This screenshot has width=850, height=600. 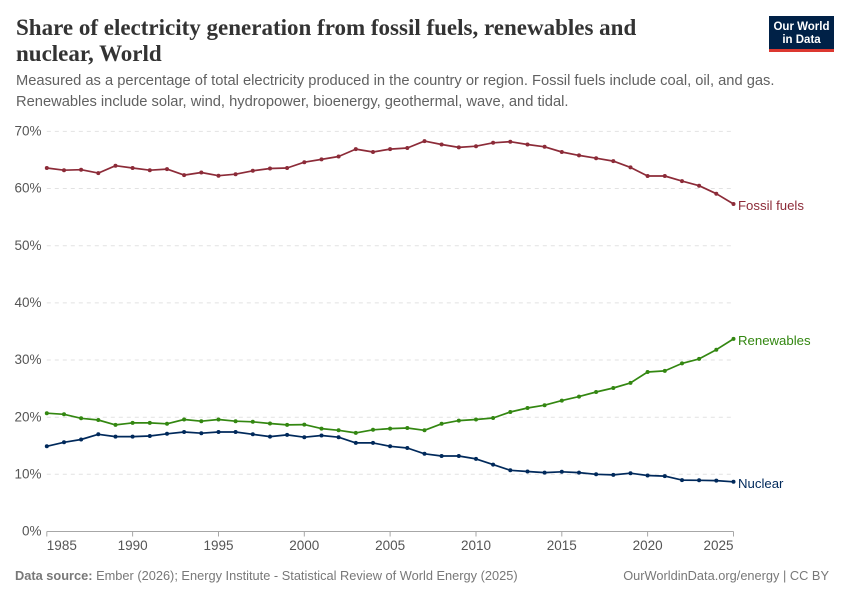 What do you see at coordinates (27, 302) in the screenshot?
I see `svg-text: 40%` at bounding box center [27, 302].